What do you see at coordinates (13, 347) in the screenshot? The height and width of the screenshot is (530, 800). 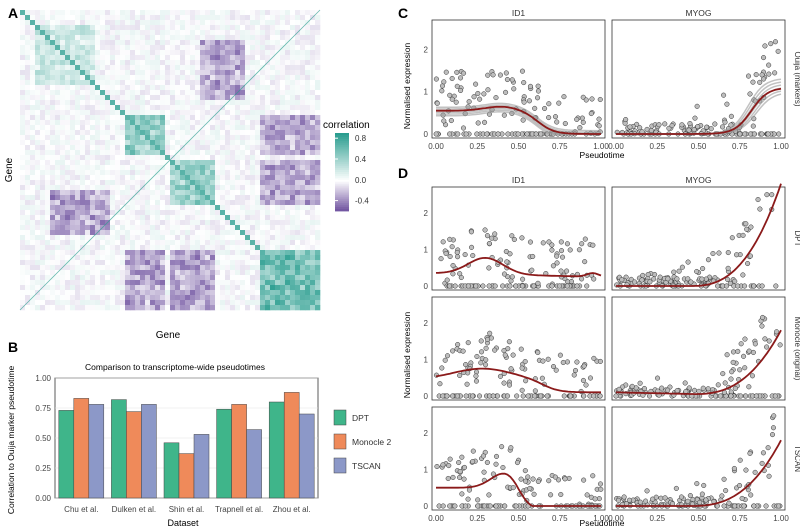 I see `panel-label-b: B` at bounding box center [13, 347].